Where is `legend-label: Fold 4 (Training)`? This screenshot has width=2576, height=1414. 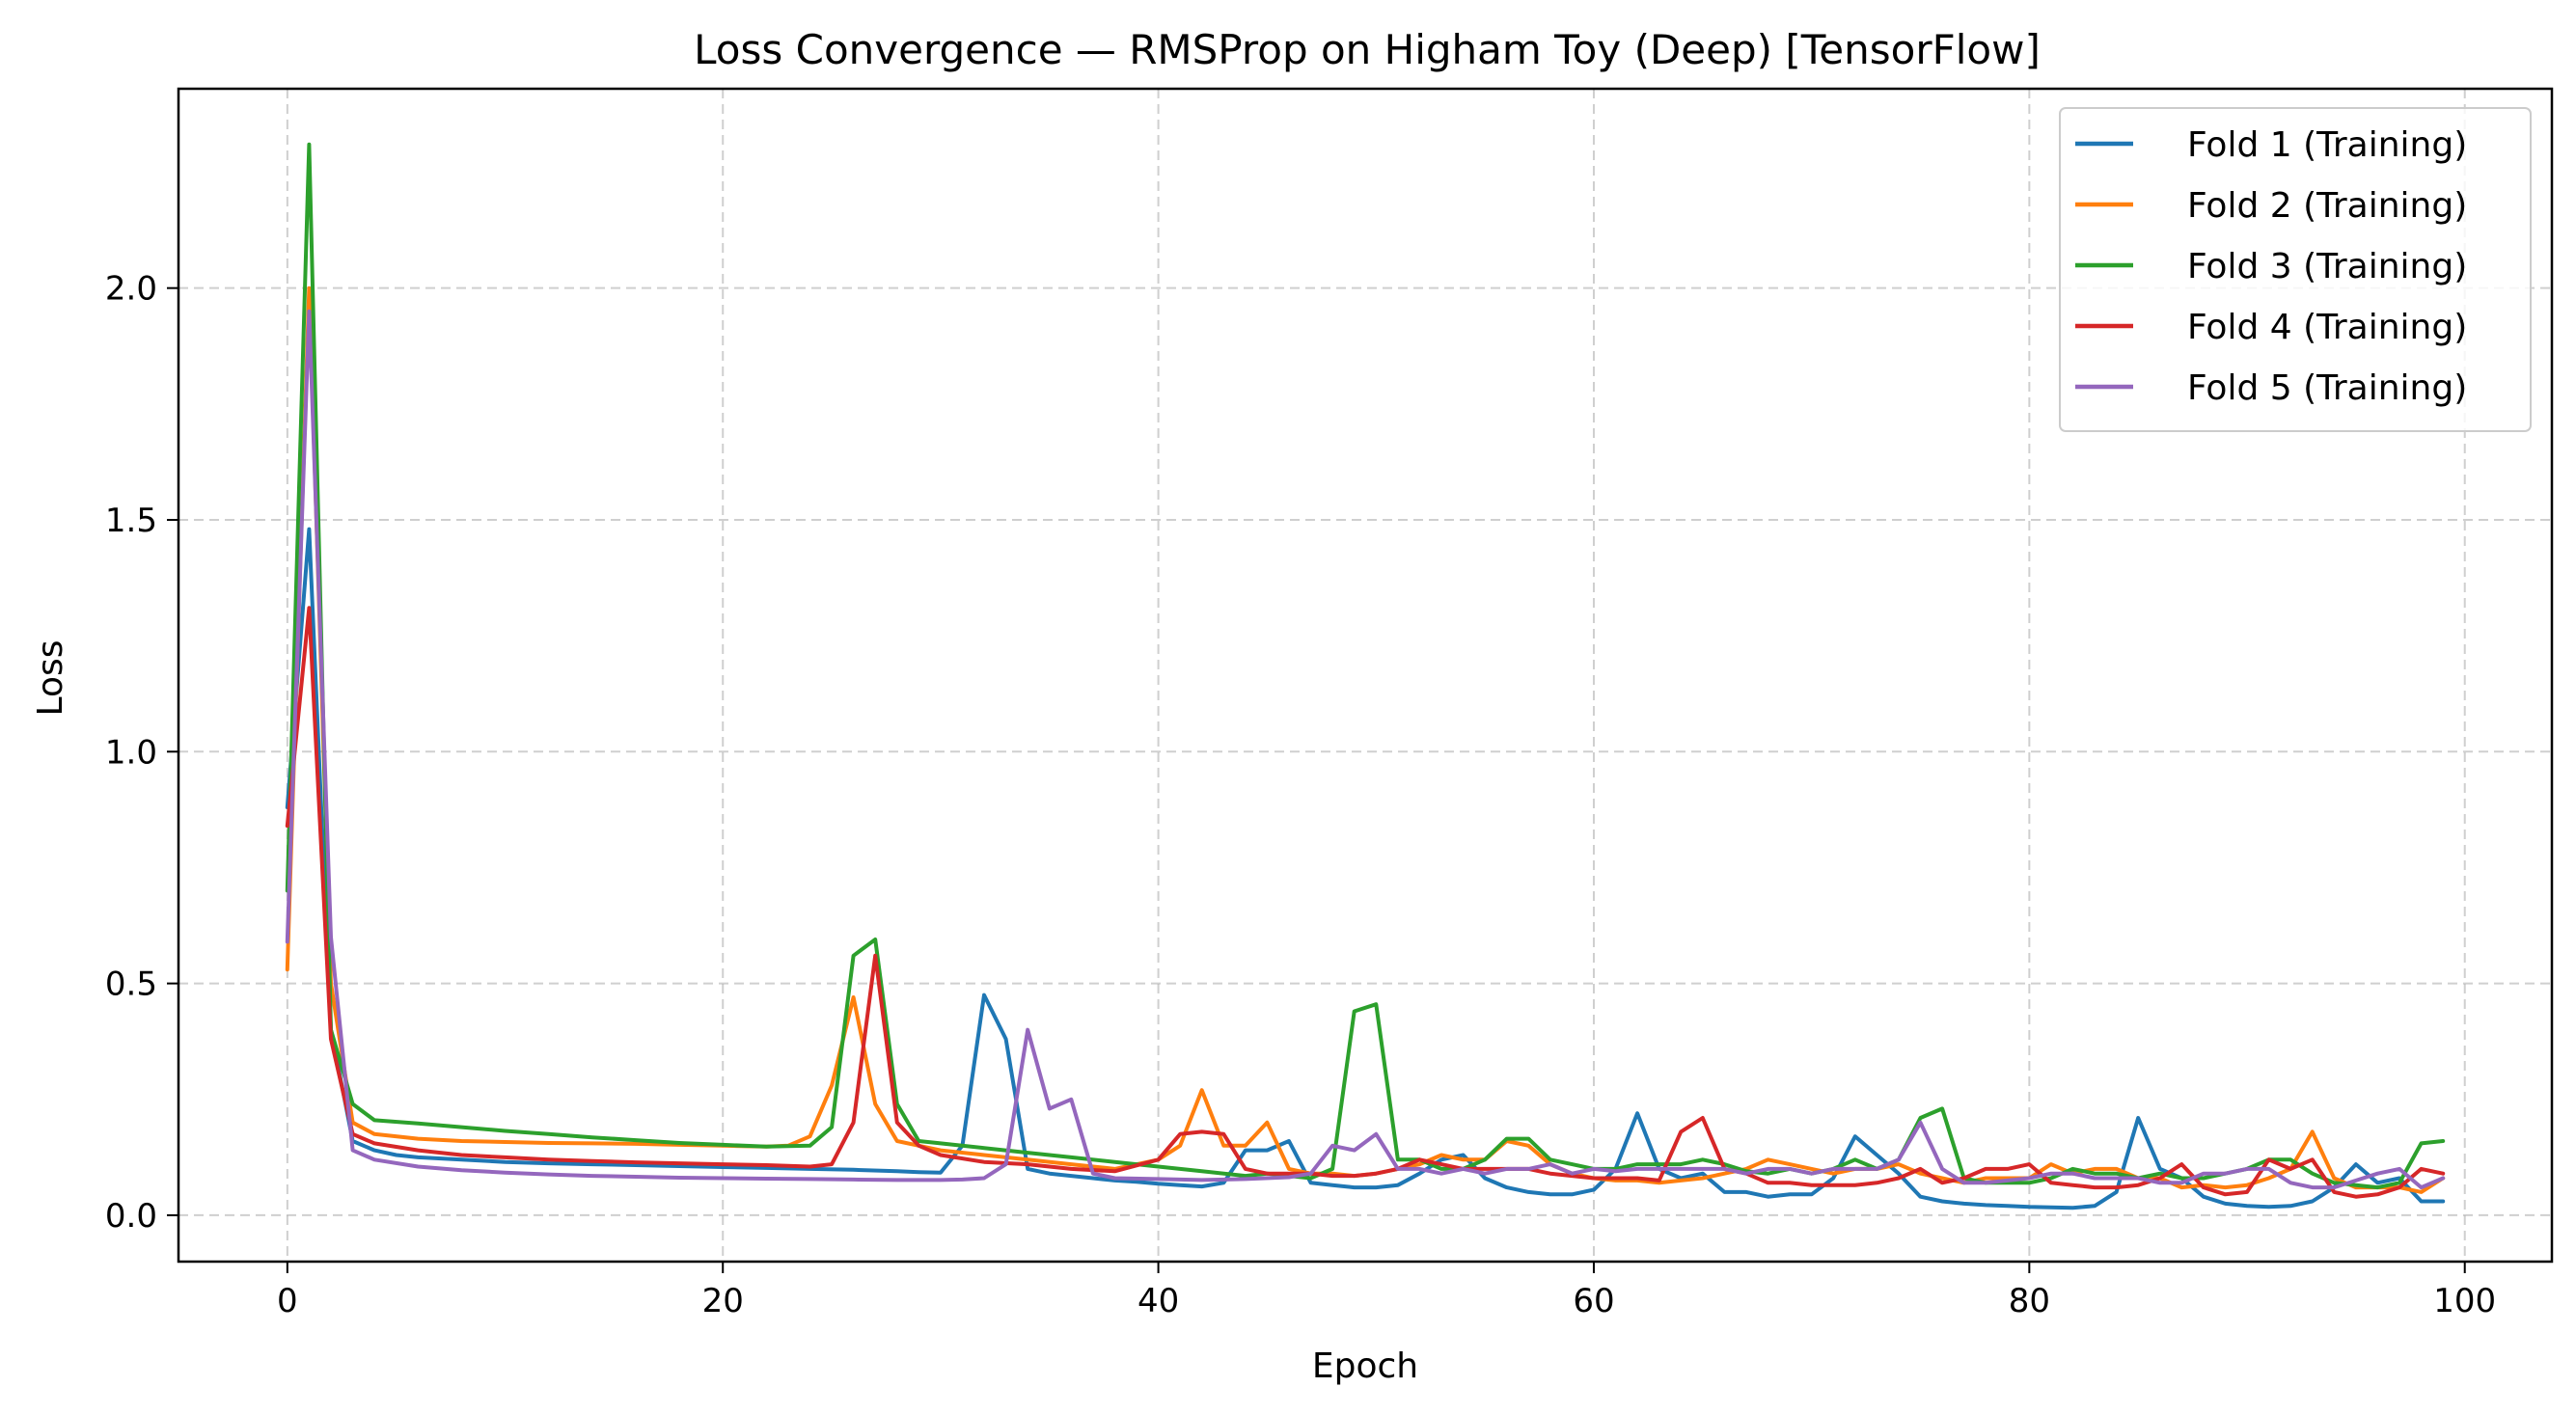 legend-label: Fold 4 (Training) is located at coordinates (2327, 327).